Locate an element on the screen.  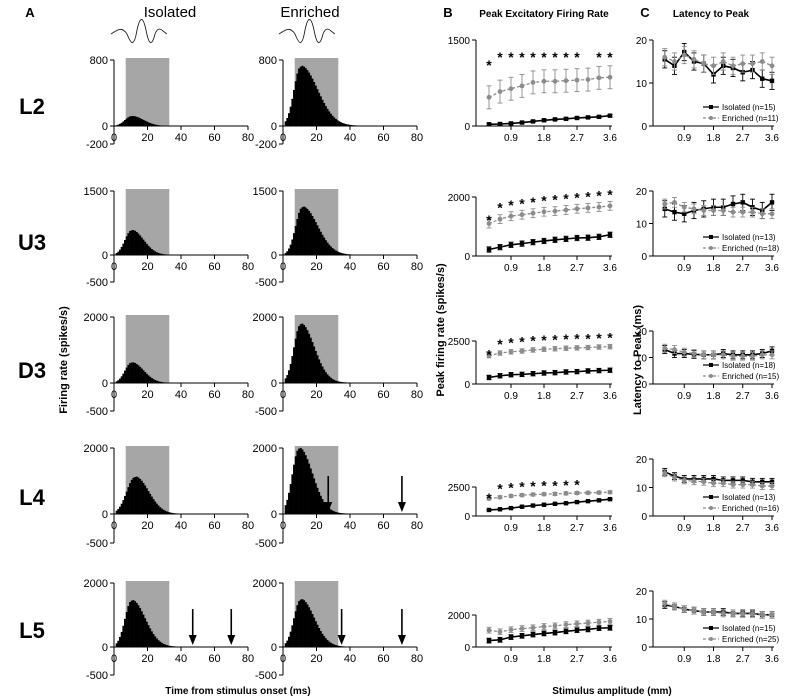
legend-enriched-label: Enriched (n=18) is located at coordinates (750, 248).